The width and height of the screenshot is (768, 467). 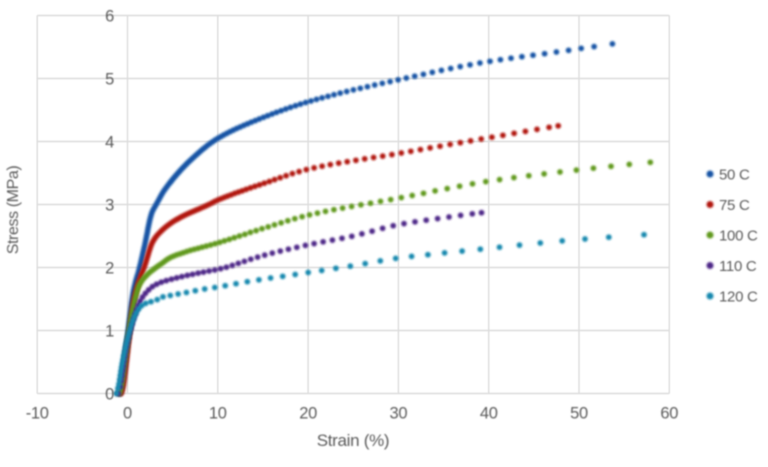 What do you see at coordinates (308, 414) in the screenshot?
I see `svg-text: 20` at bounding box center [308, 414].